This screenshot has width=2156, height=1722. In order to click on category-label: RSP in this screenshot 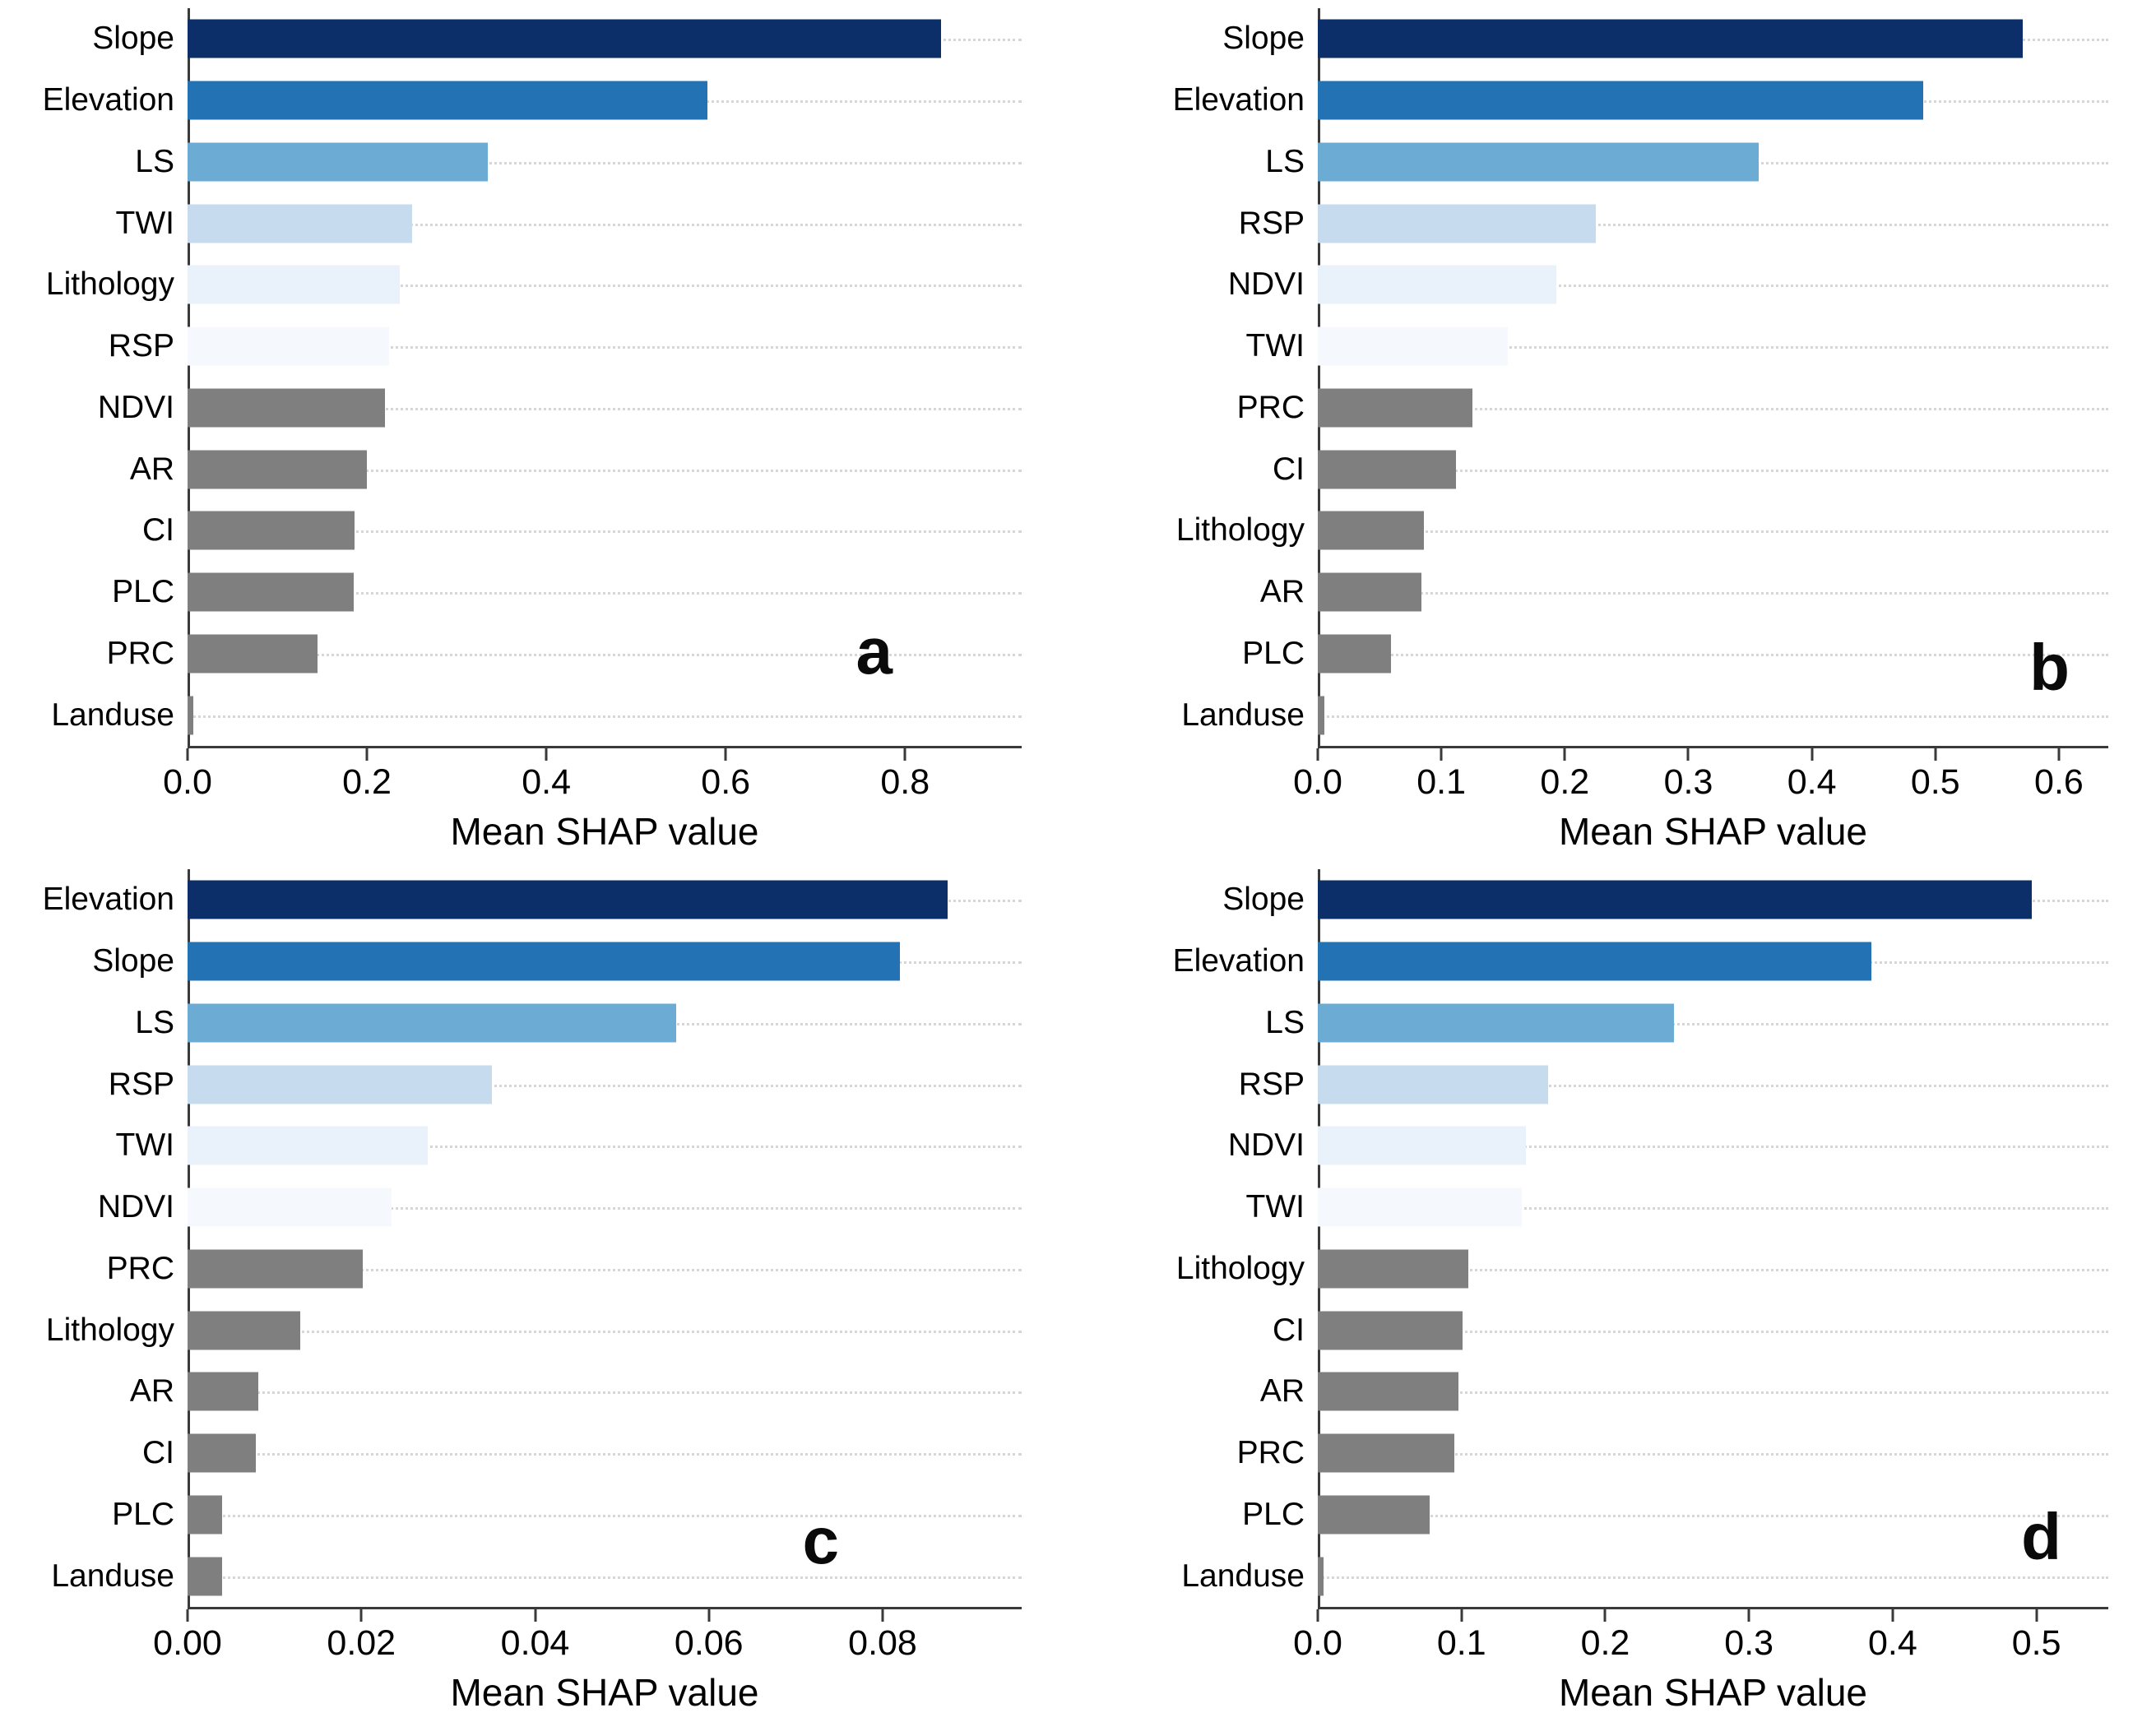, I will do `click(141, 346)`.